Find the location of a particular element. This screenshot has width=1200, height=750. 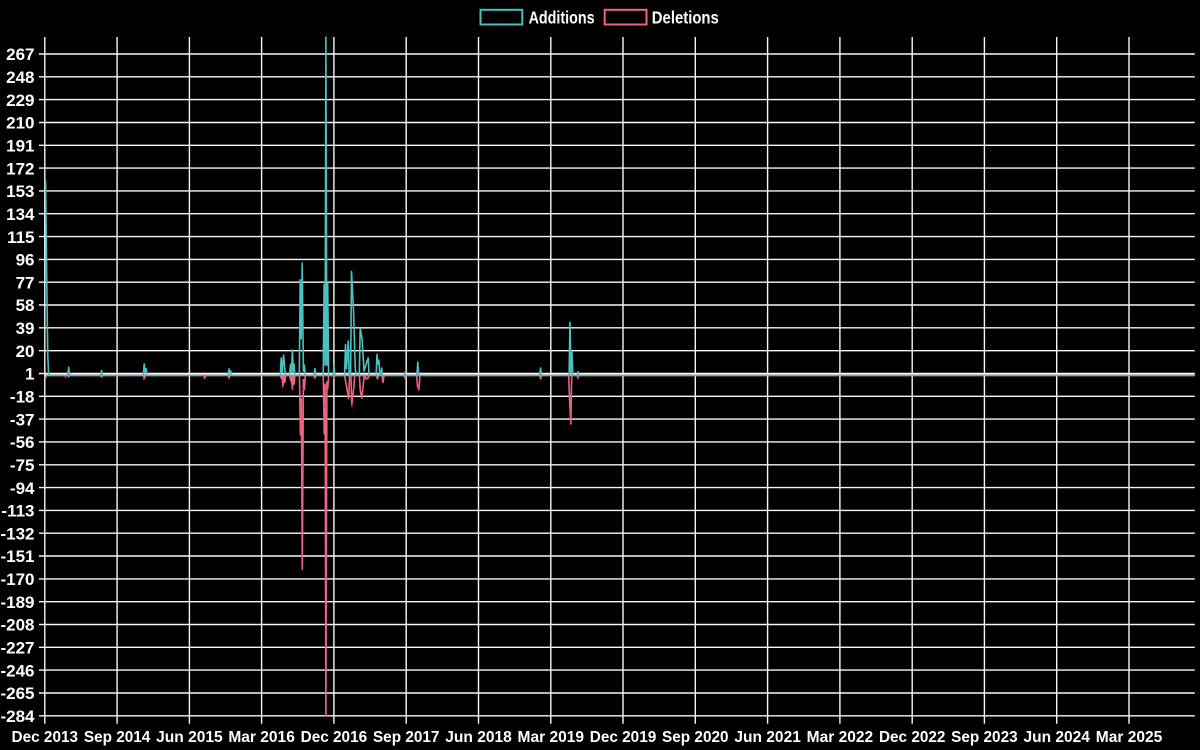

svg-text: Mar 2022 is located at coordinates (840, 737).